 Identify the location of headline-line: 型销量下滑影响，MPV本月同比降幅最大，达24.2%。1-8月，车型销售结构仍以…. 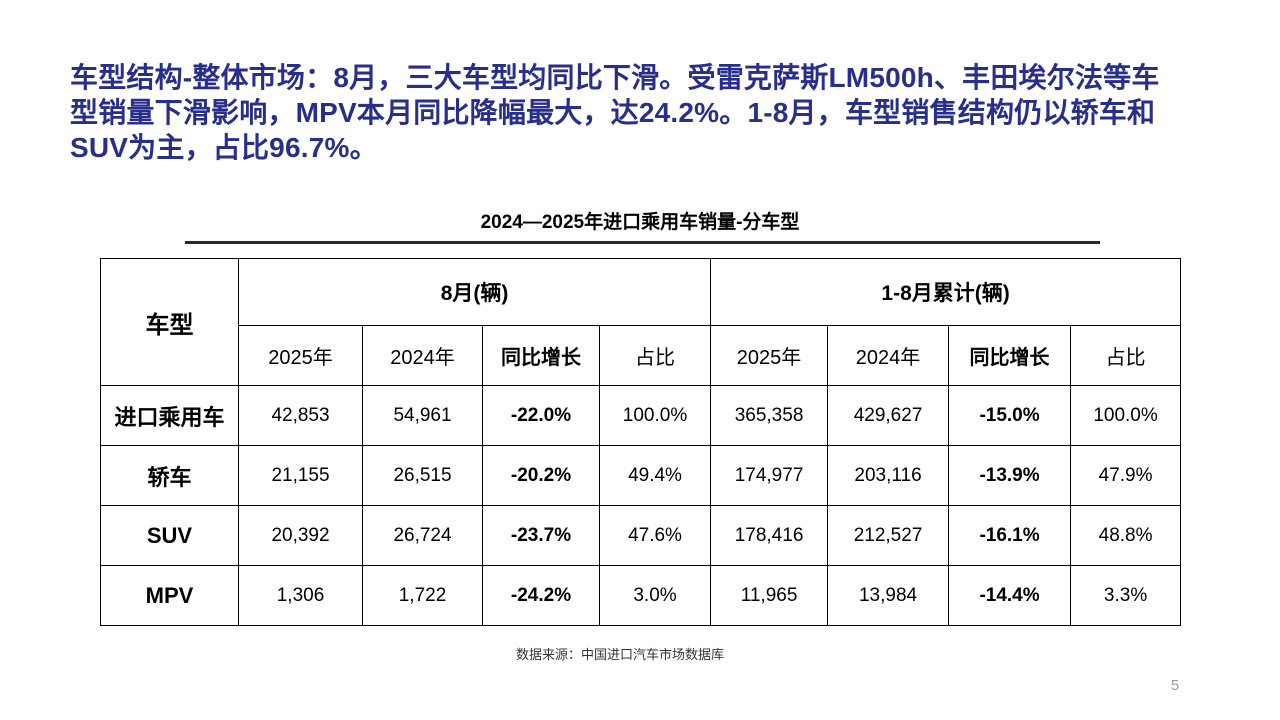
(613, 112).